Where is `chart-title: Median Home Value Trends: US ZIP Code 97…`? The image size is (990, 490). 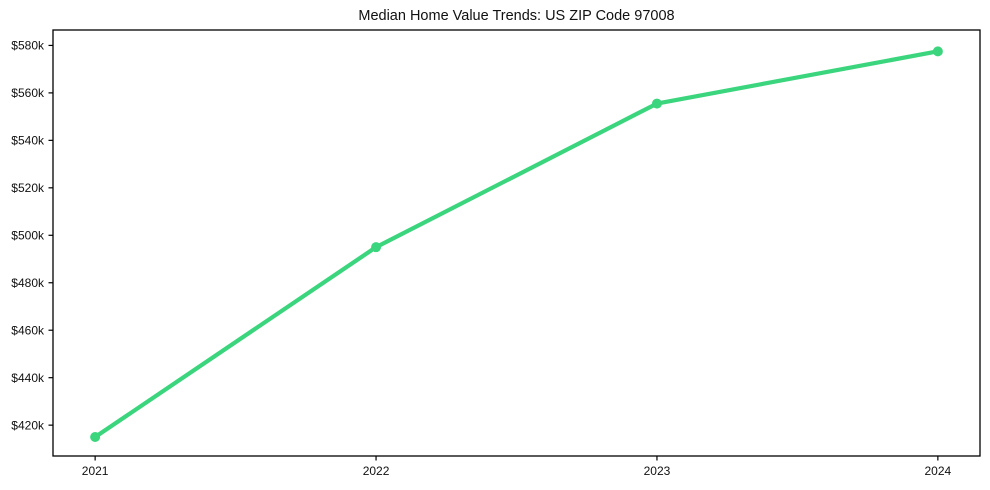
chart-title: Median Home Value Trends: US ZIP Code 97… is located at coordinates (516, 16).